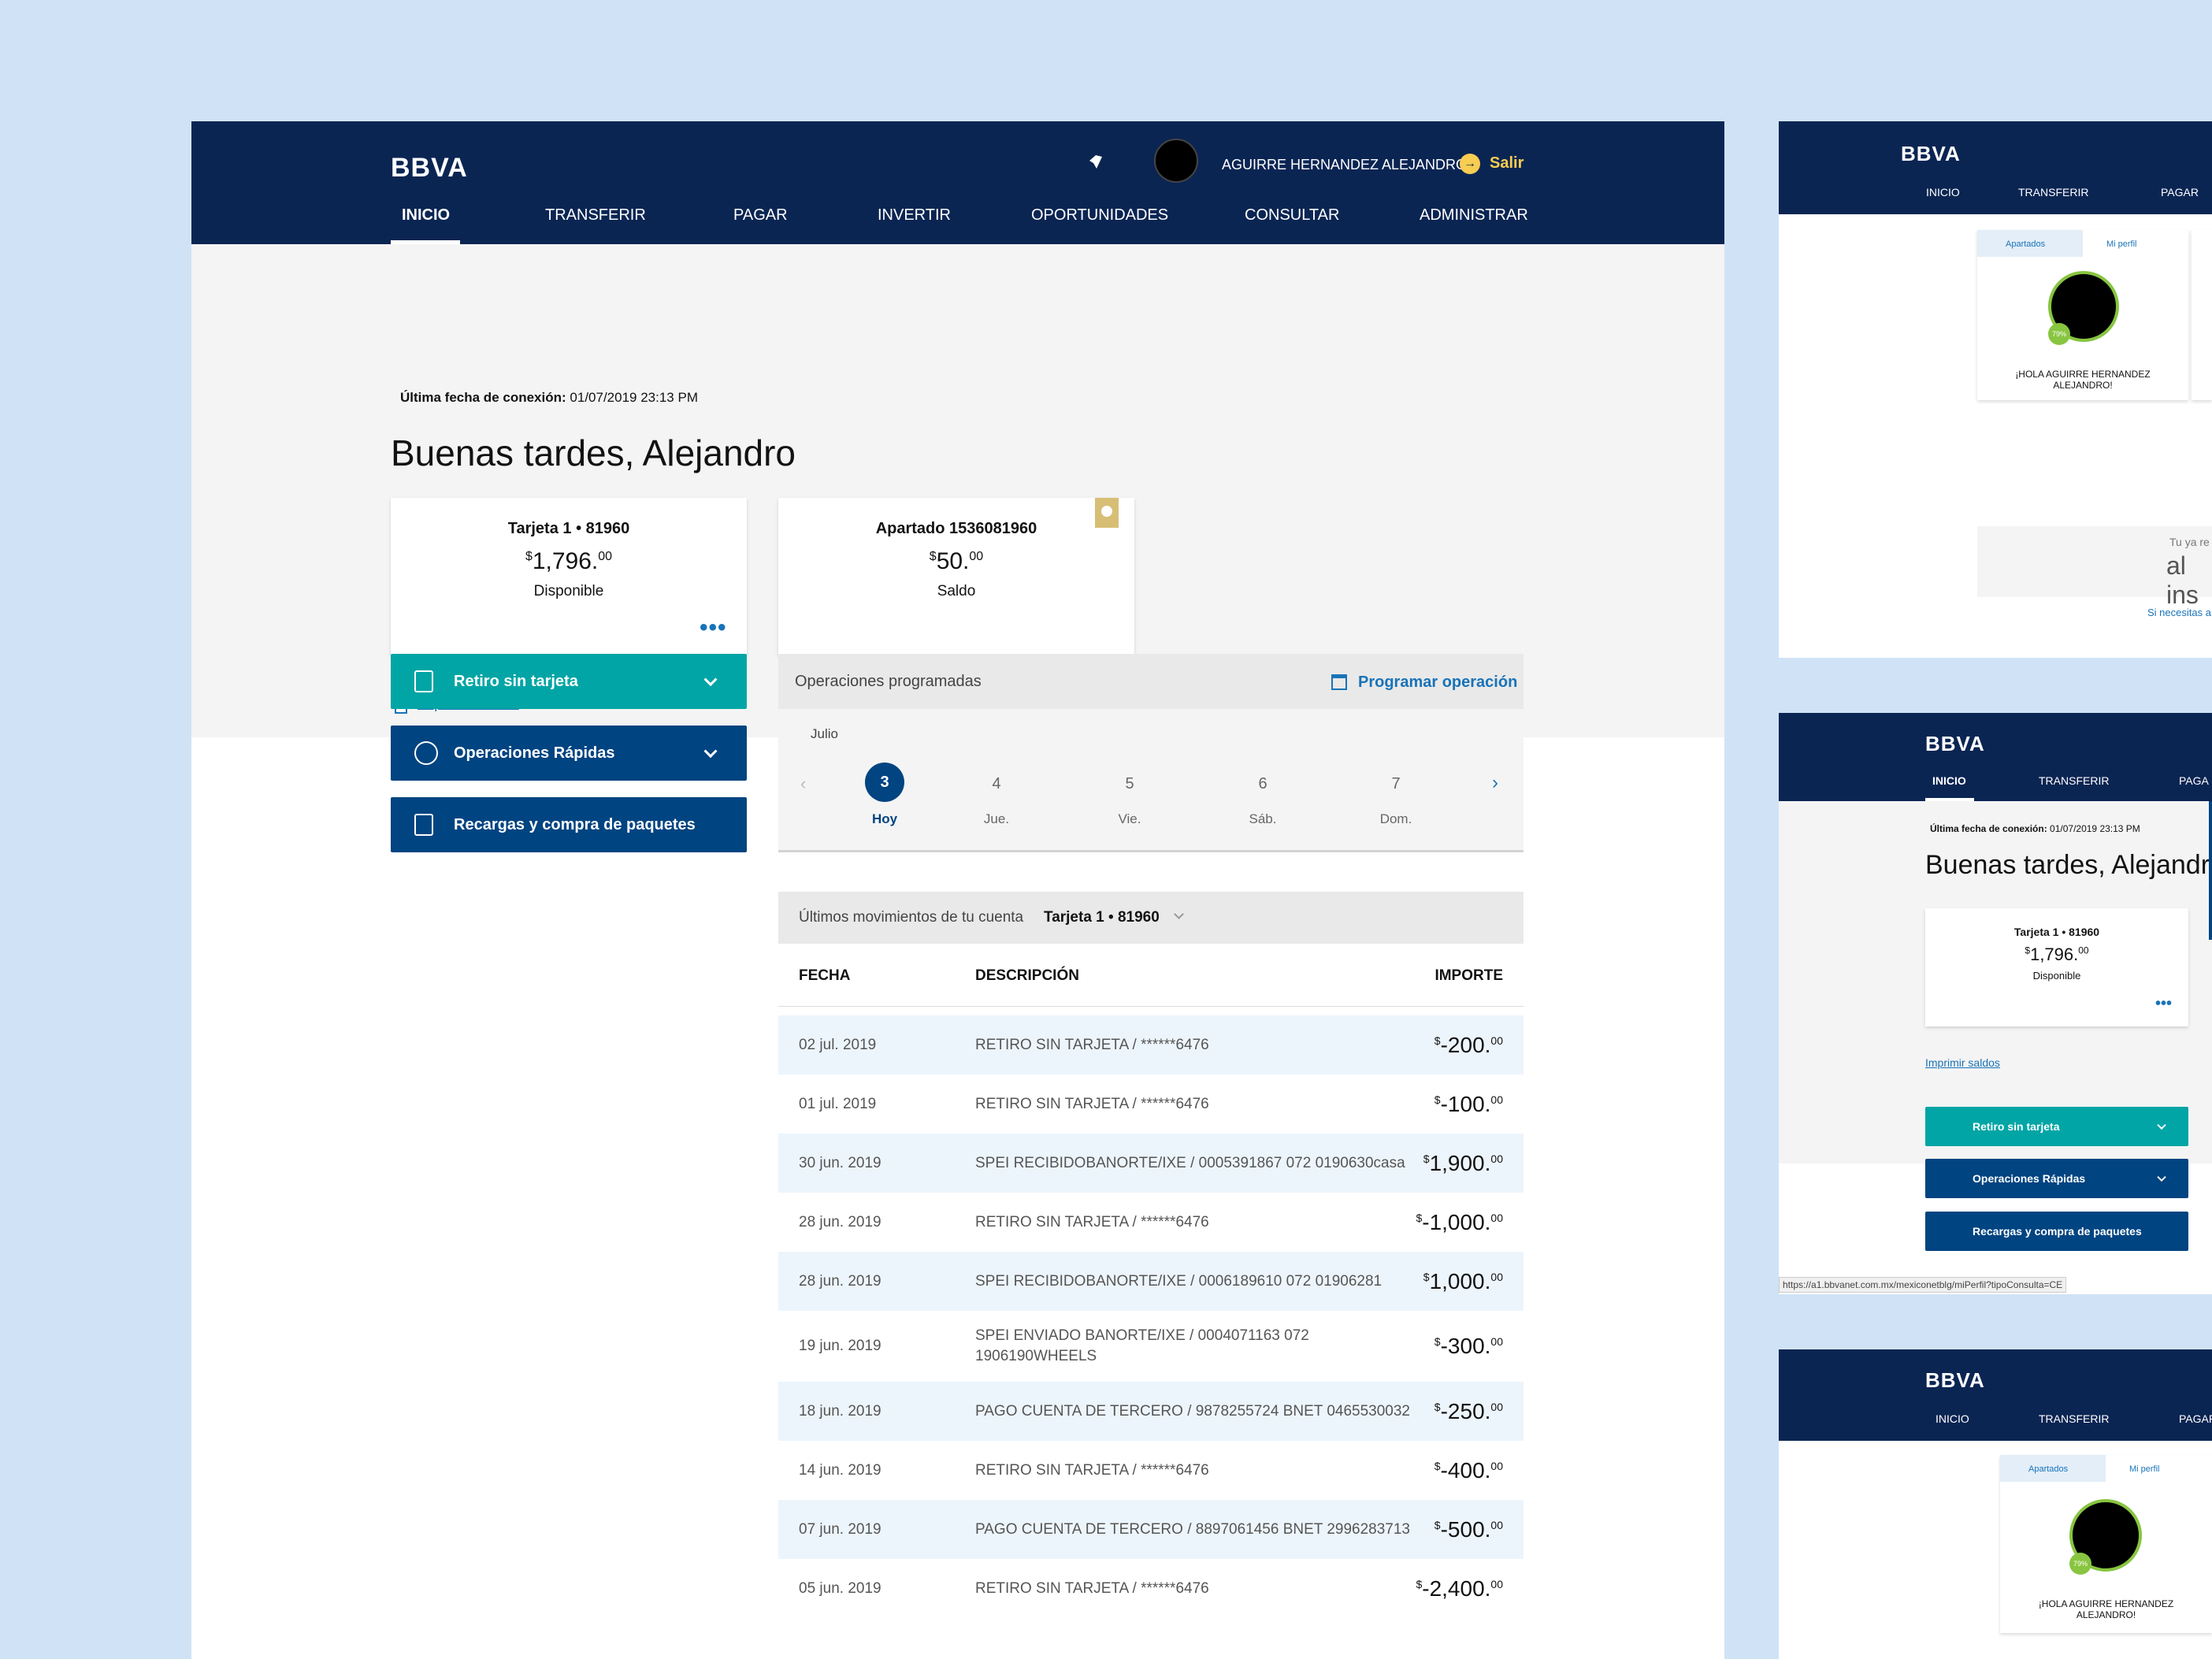  Describe the element at coordinates (840, 1470) in the screenshot. I see `row-date: 14 jun. 2019` at that location.